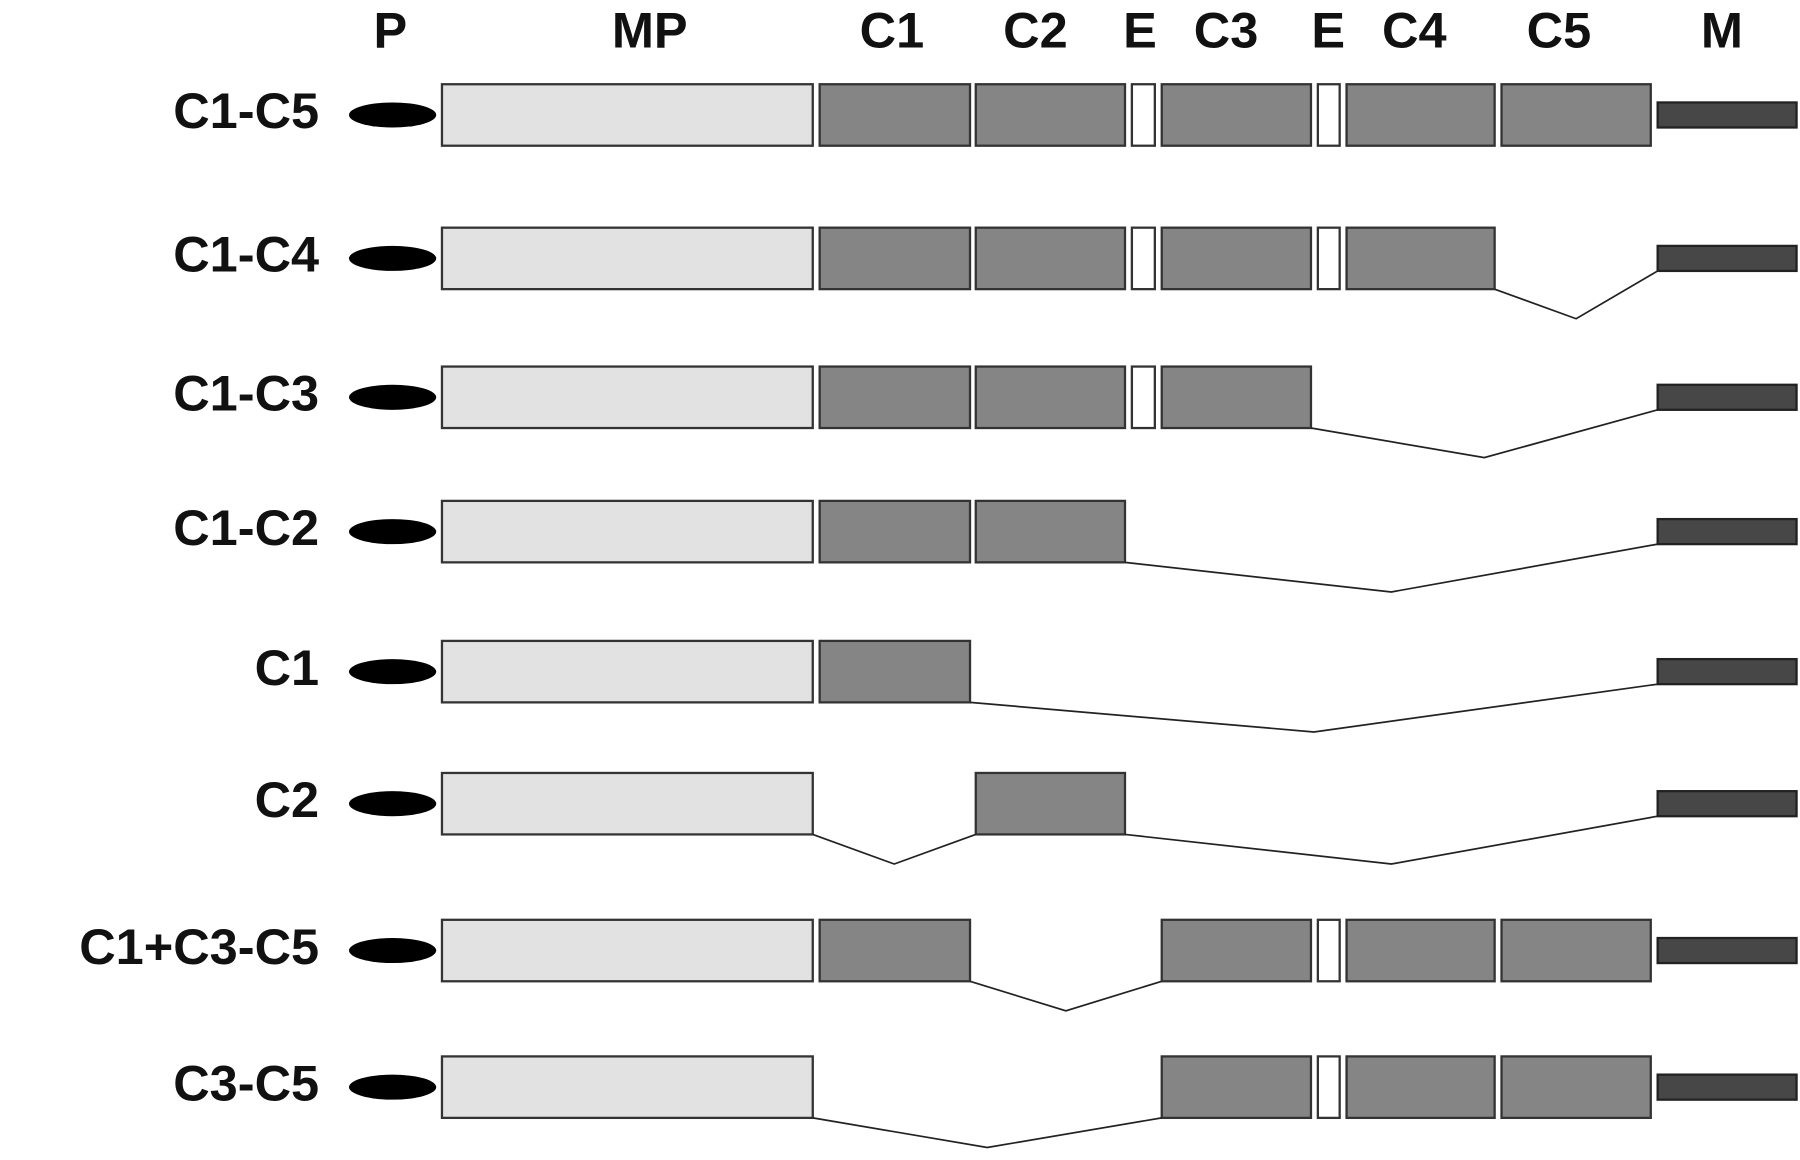  I want to click on row-label: C1, so click(287, 667).